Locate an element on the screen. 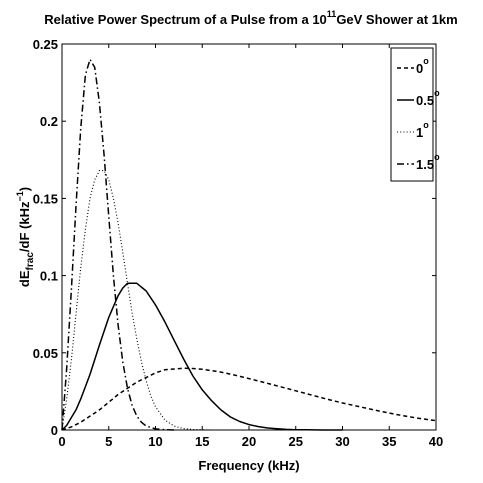 The height and width of the screenshot is (483, 483). x-tick-label: 25 is located at coordinates (296, 441).